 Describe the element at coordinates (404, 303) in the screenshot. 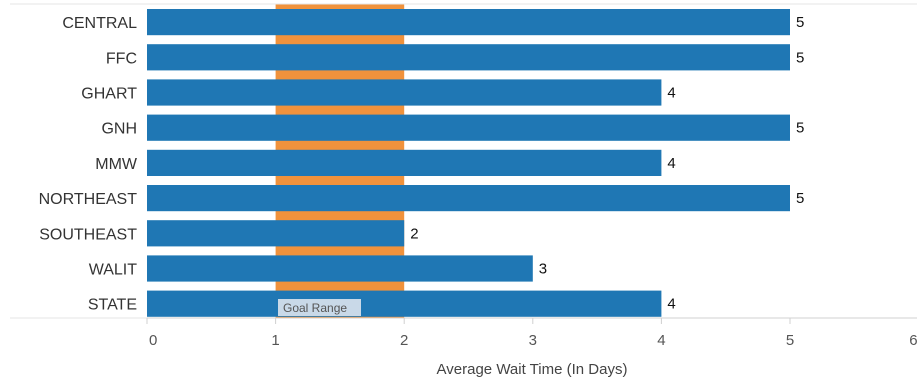

I see `bar-state` at that location.